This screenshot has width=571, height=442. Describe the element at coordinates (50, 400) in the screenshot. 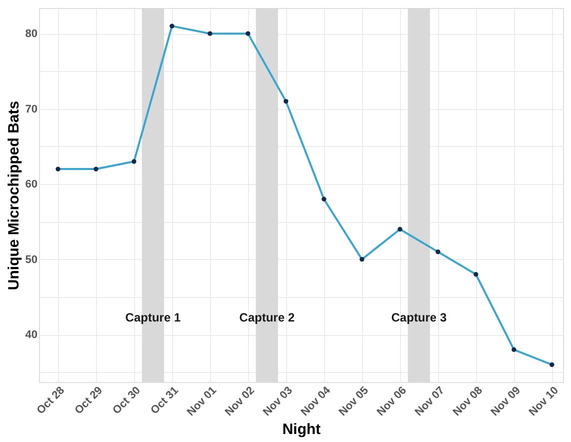

I see `x-tick-label: Oct 28` at that location.